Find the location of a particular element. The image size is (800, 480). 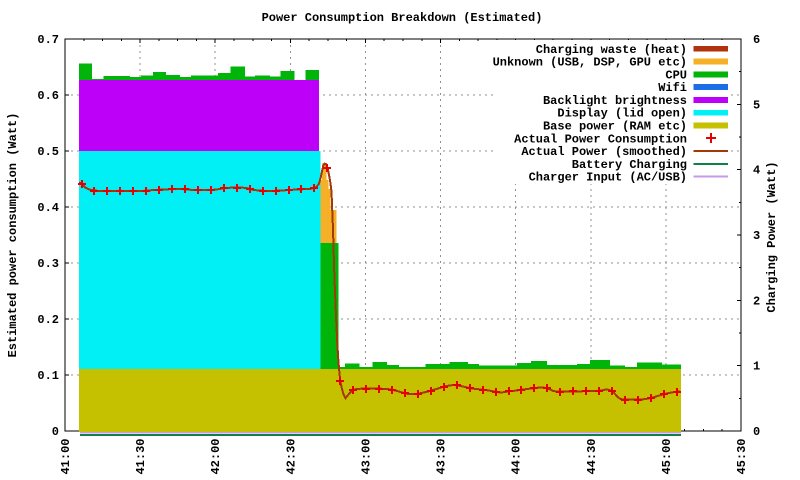

svg-text: CPU is located at coordinates (676, 75).